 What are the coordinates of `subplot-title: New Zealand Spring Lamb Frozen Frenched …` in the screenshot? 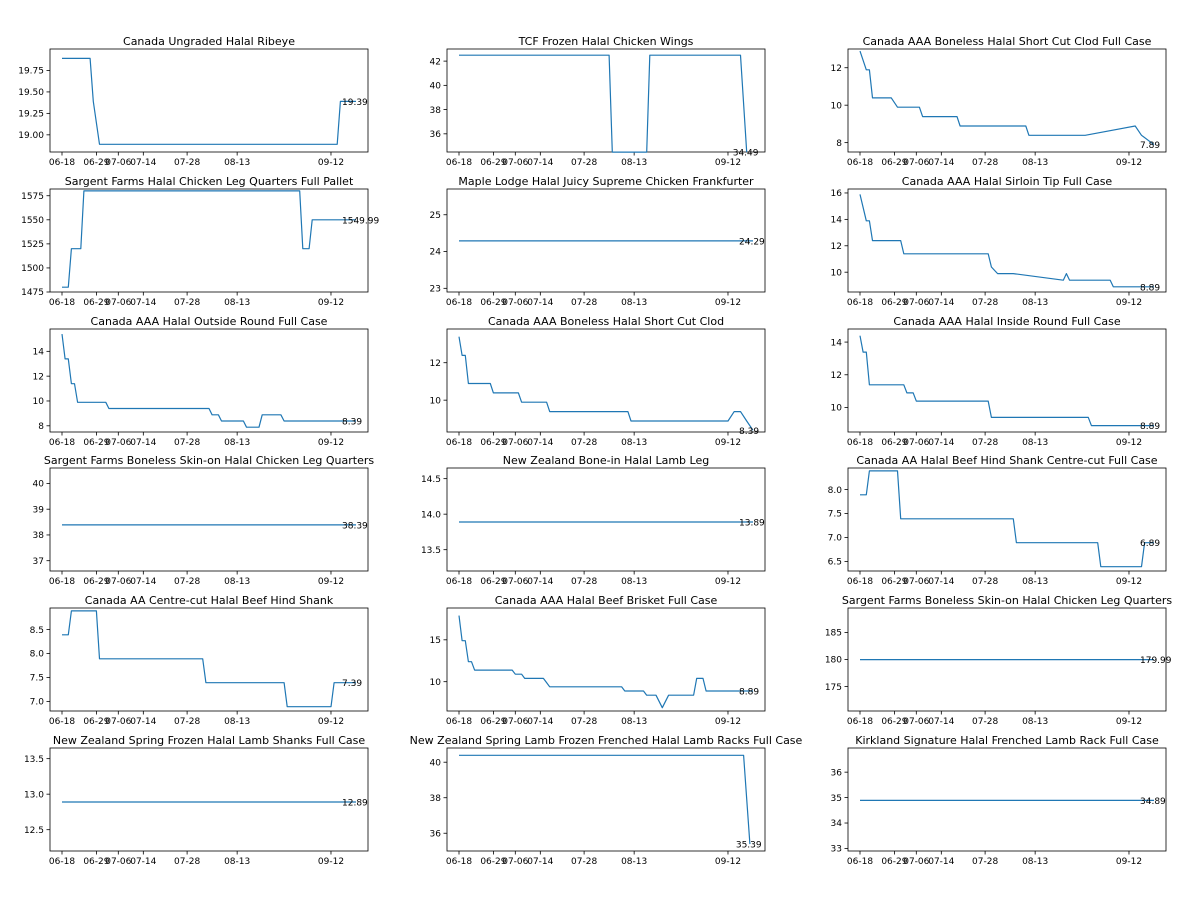 It's located at (606, 740).